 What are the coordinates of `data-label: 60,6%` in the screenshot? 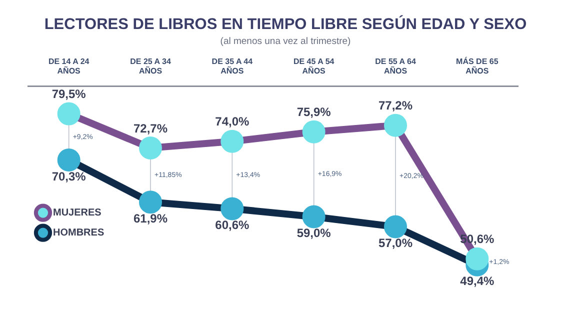 It's located at (232, 225).